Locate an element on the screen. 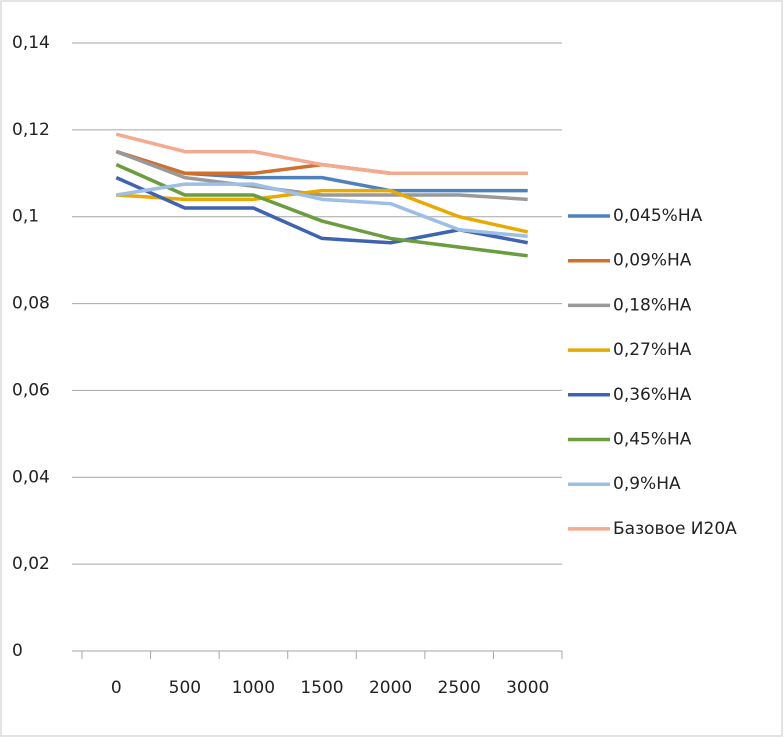  x-tick-label: 1500 is located at coordinates (321, 688).